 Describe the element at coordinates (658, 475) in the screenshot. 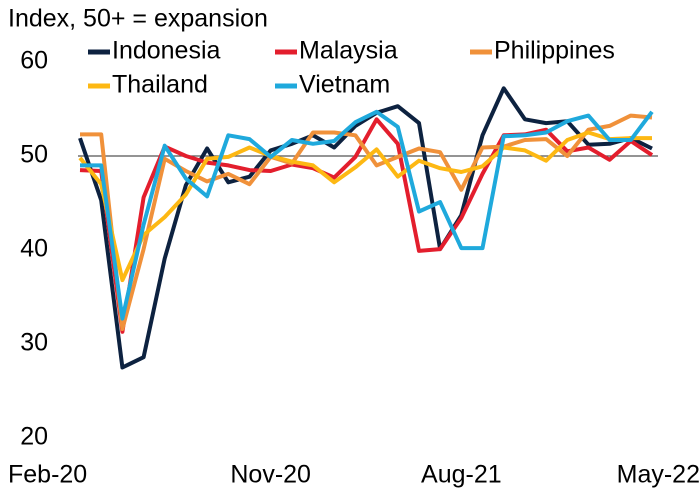

I see `x-tick-label: May-22` at that location.